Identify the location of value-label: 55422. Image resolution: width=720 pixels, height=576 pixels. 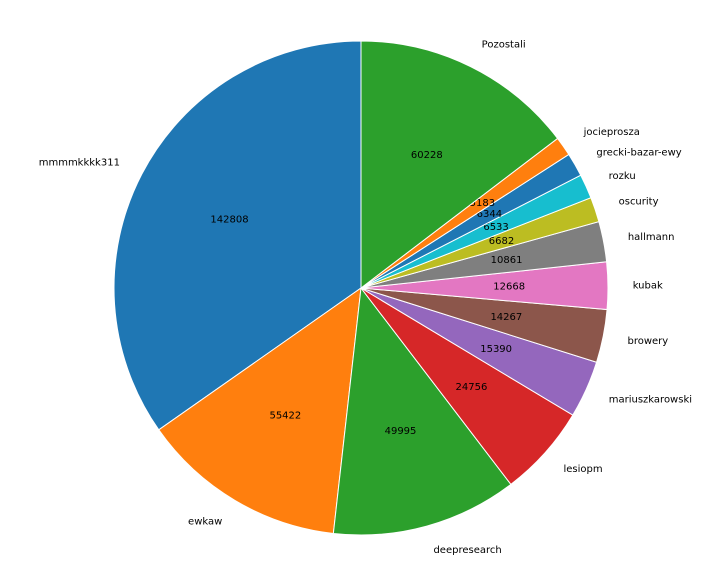
(285, 415).